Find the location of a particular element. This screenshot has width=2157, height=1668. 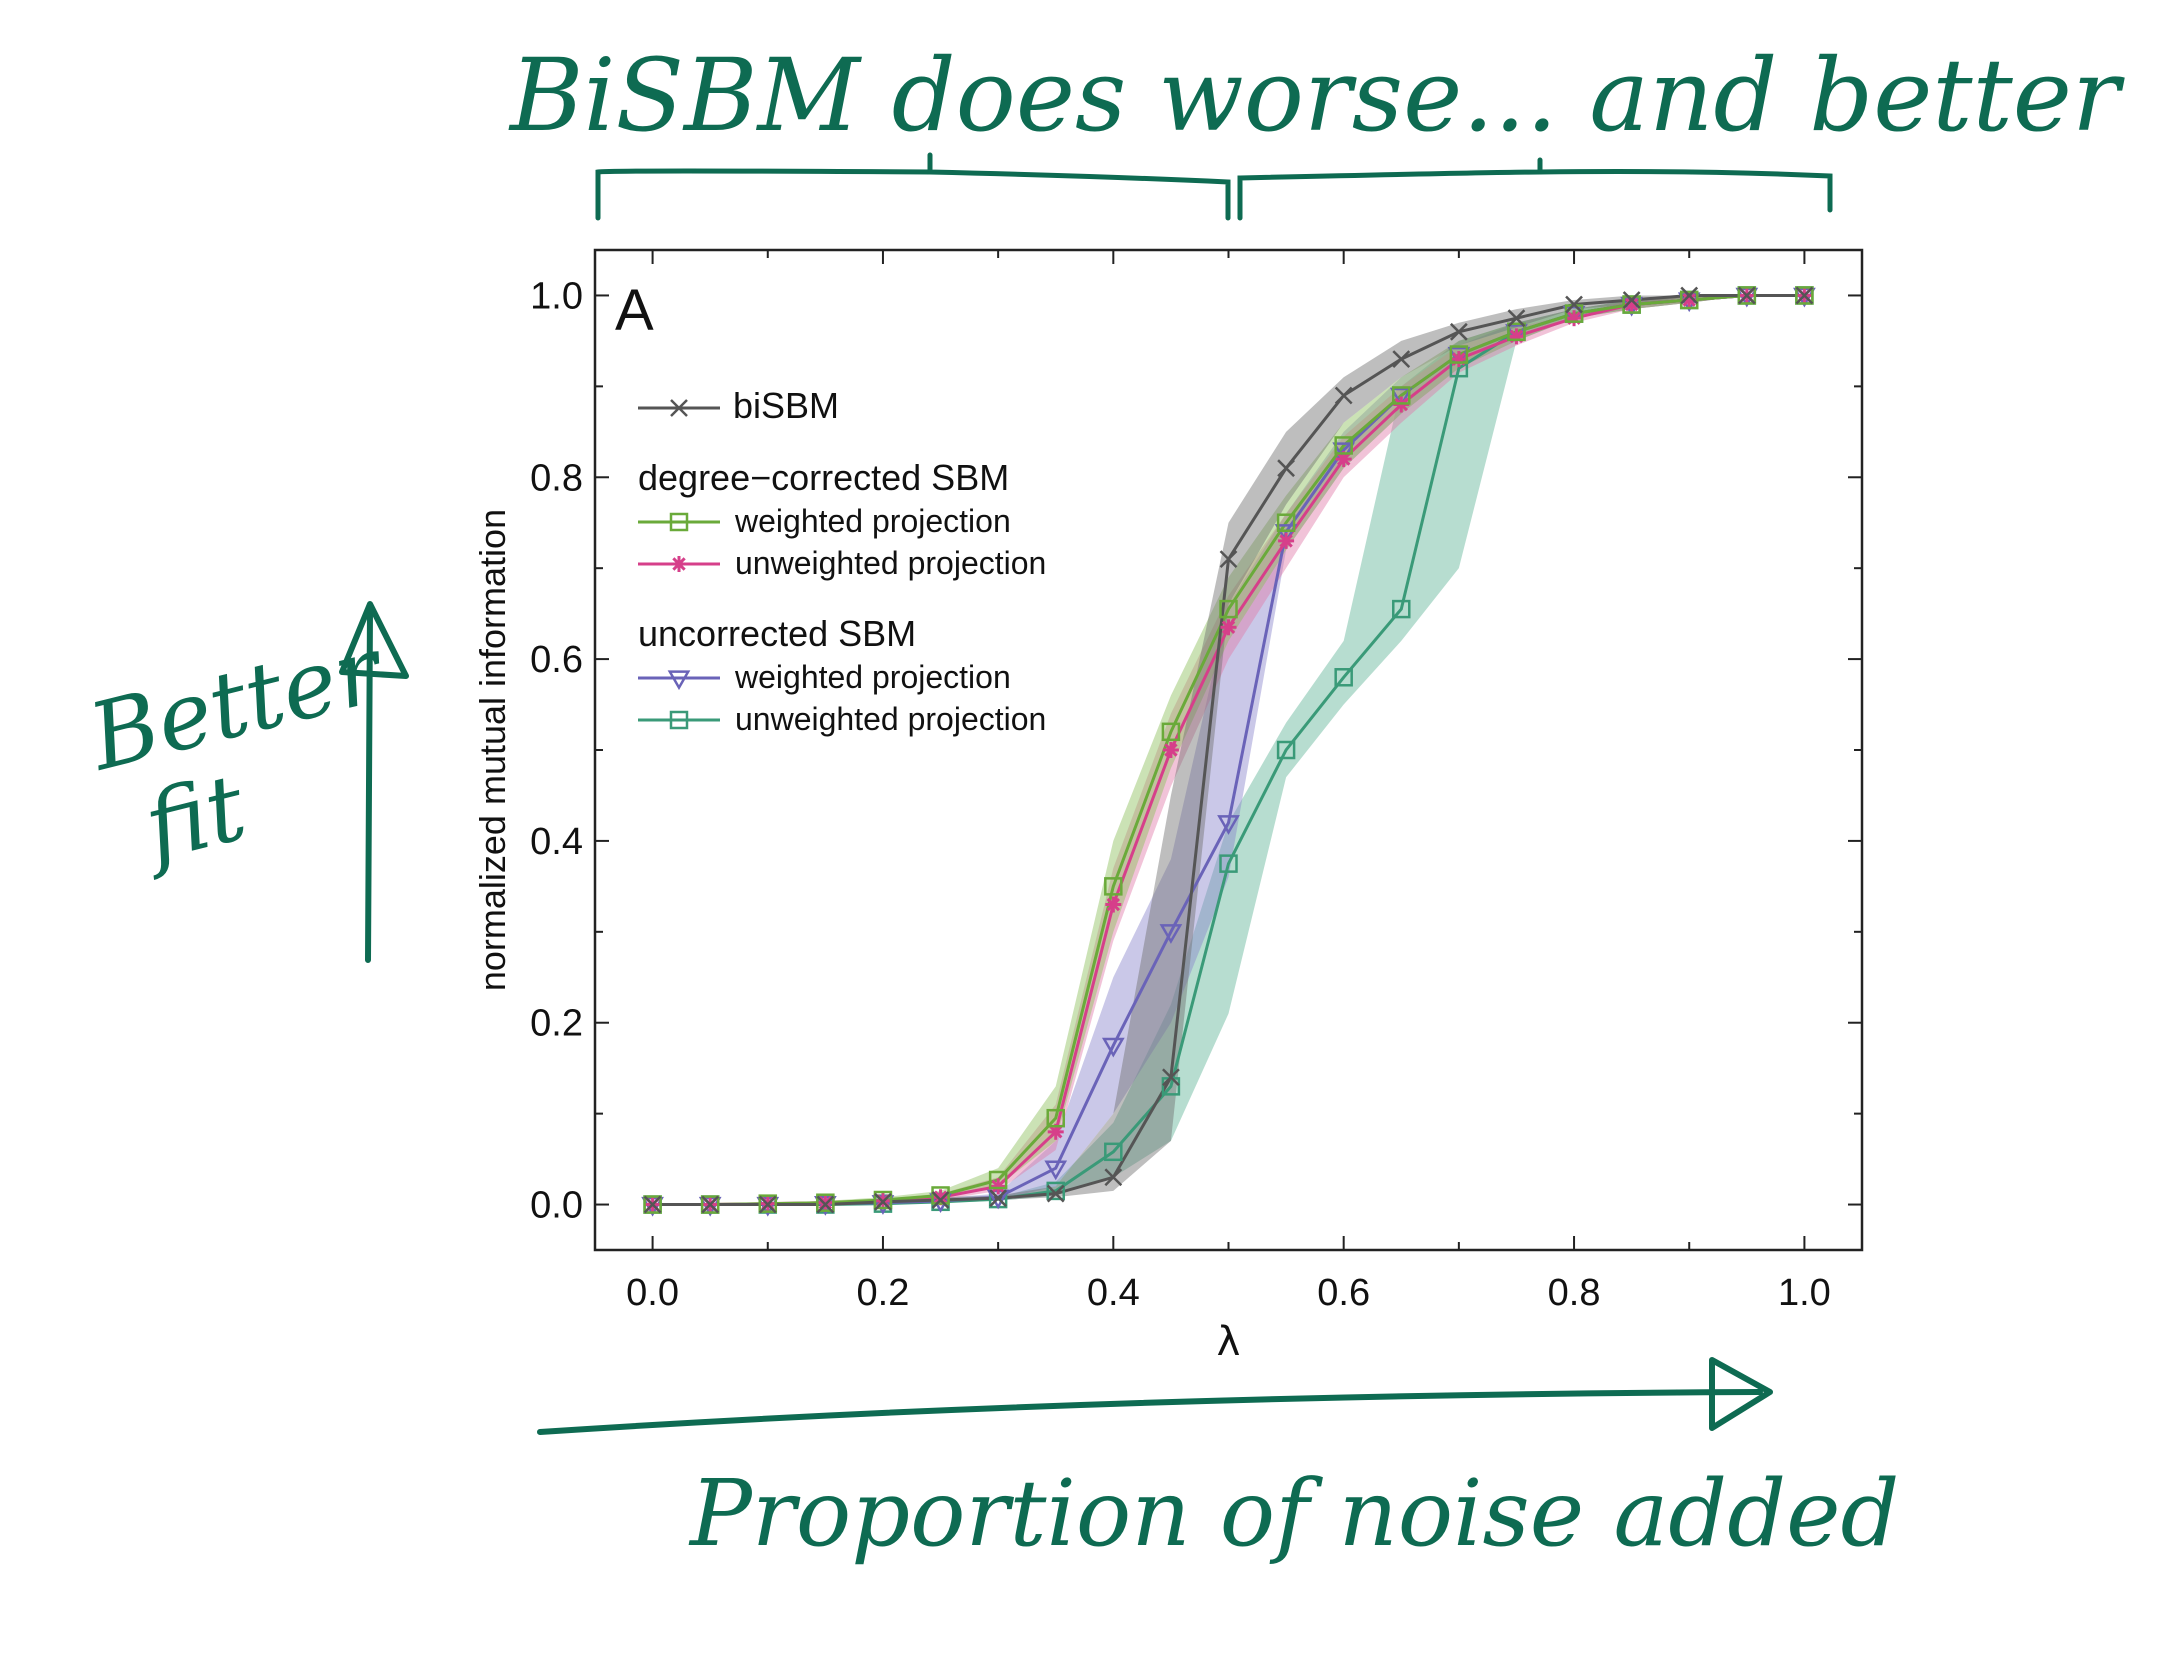

x-axis-label: λ is located at coordinates (1229, 1342).